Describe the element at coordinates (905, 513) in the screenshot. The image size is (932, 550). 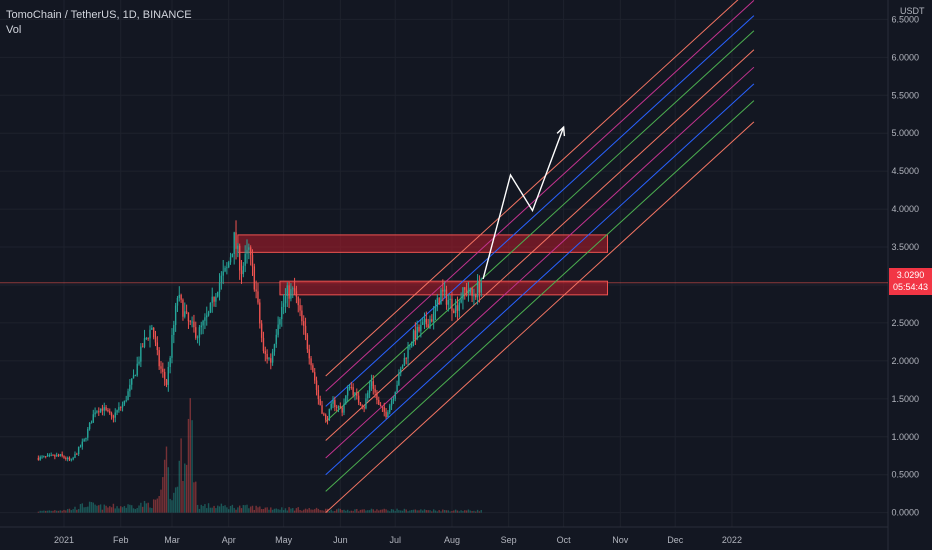
I see `price-tick-label: 0.0000` at that location.